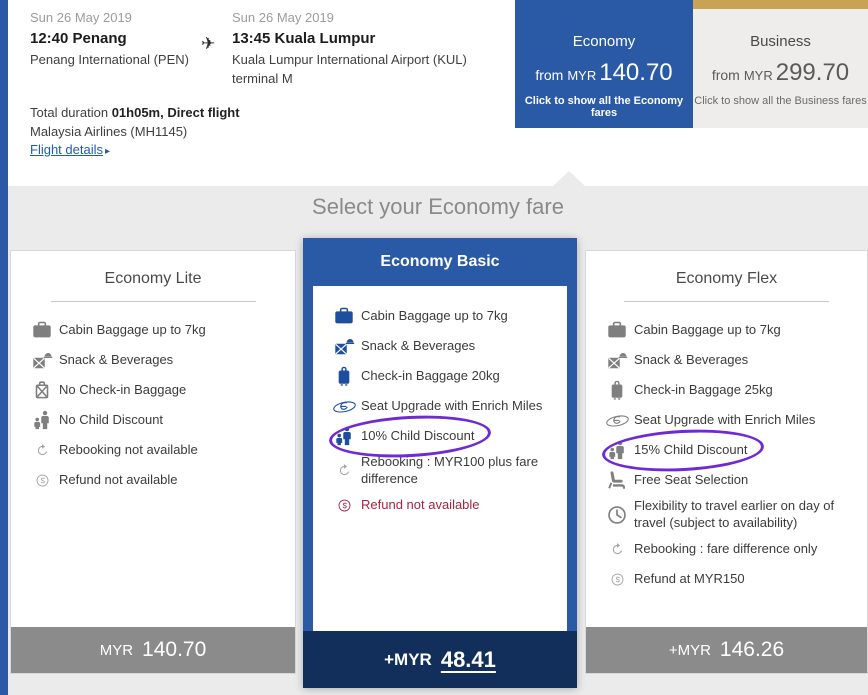 The image size is (868, 695). Describe the element at coordinates (726, 650) in the screenshot. I see `select-economy-flex-price-button: +MYR 146.26` at that location.